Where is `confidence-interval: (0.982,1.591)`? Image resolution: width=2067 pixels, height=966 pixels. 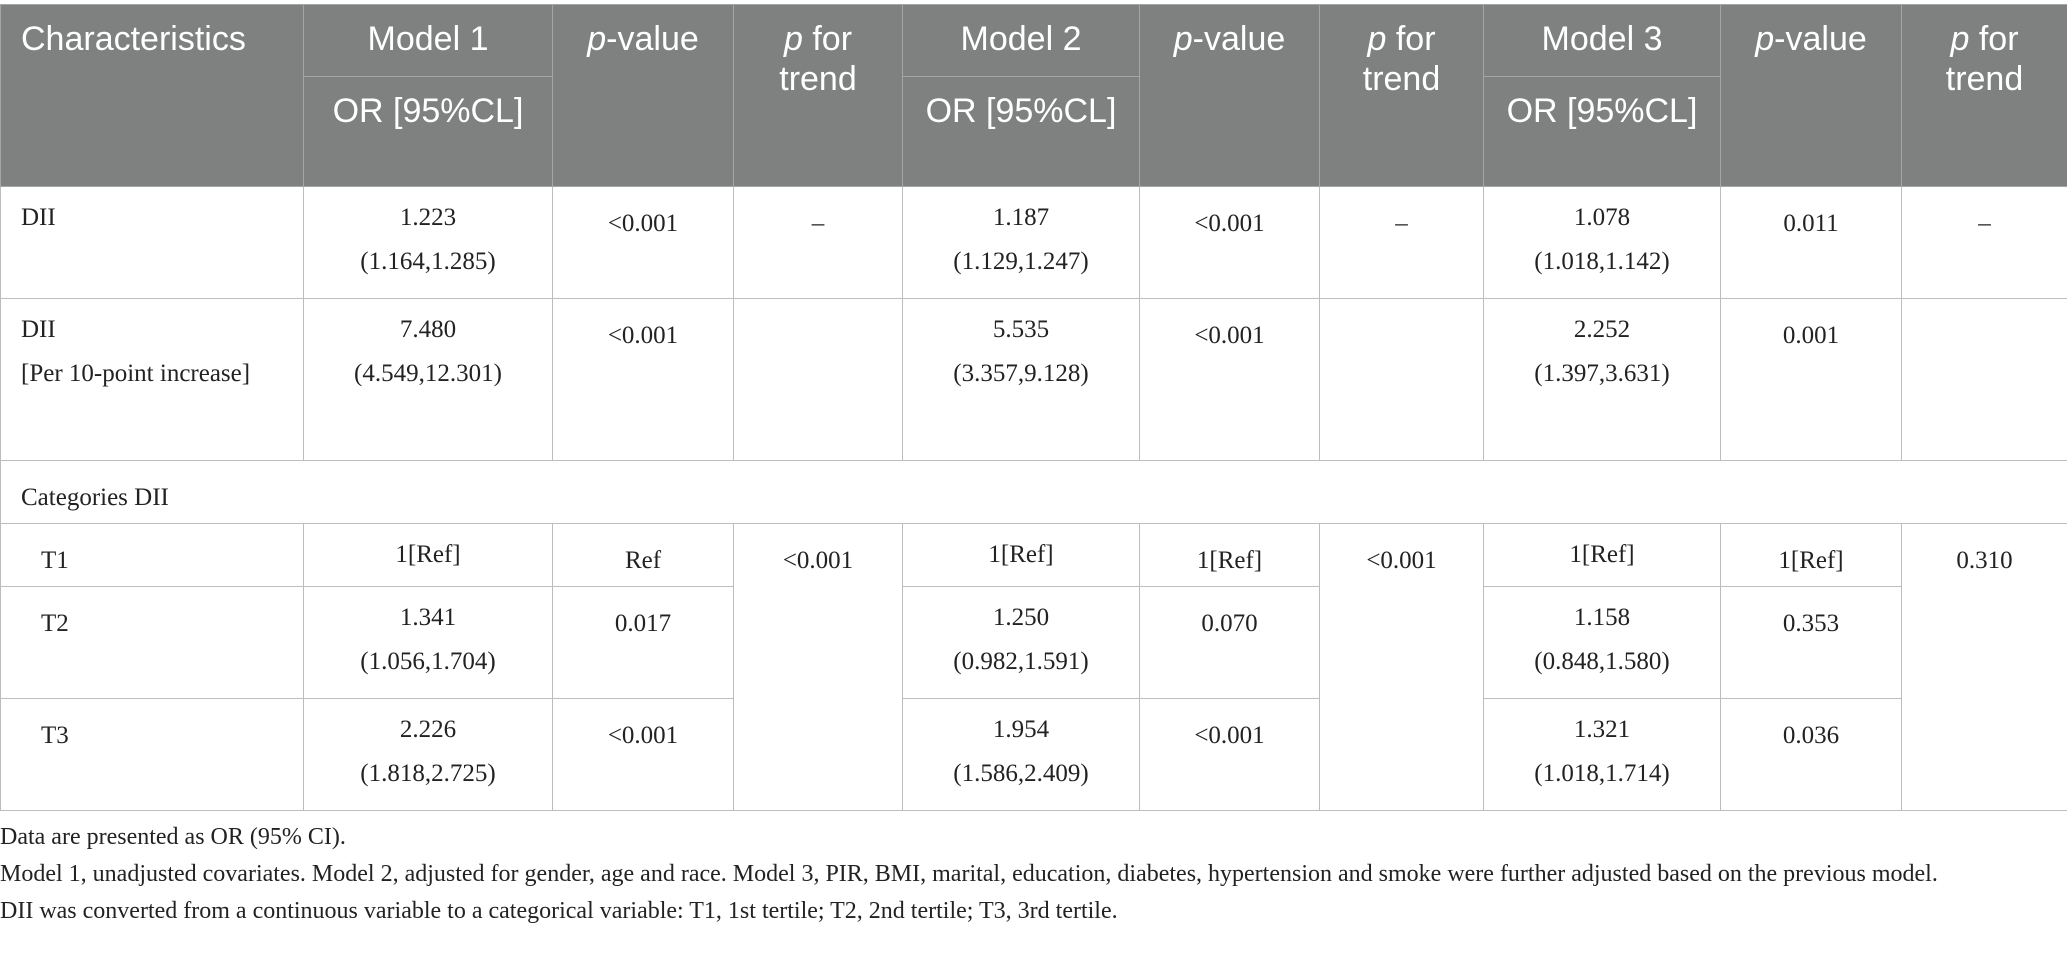
confidence-interval: (0.982,1.591) is located at coordinates (1021, 661).